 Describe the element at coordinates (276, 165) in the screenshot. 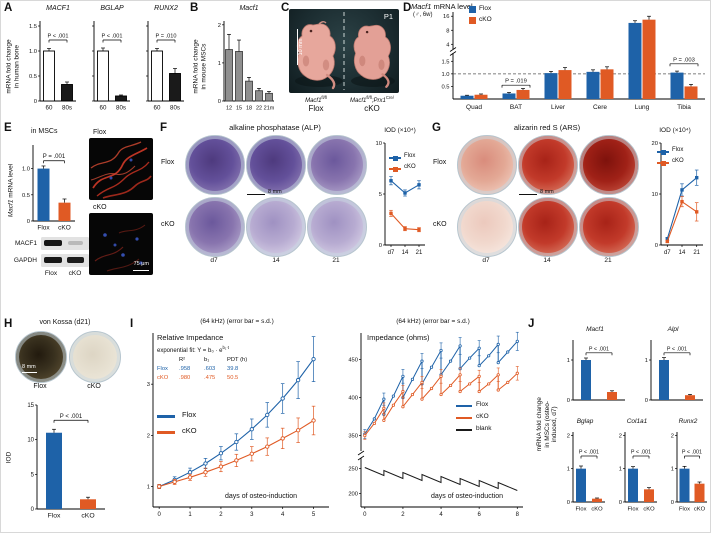

I see `alp-well-r1c2` at that location.